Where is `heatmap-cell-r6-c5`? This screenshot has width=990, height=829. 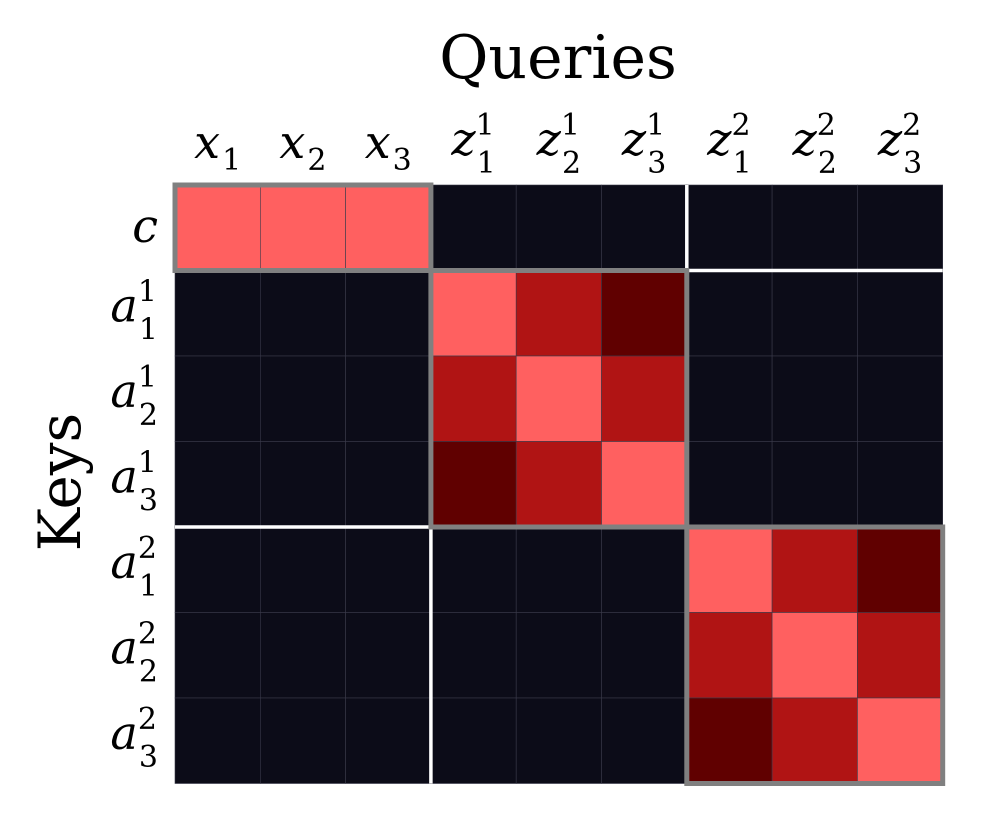 heatmap-cell-r6-c5 is located at coordinates (644, 740).